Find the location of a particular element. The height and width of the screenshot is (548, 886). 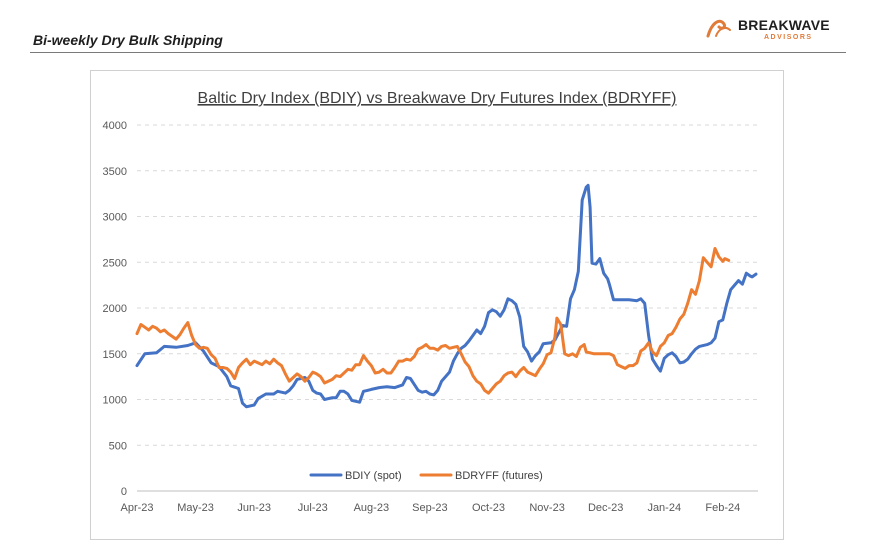

x-tick-label: Nov-23 is located at coordinates (546, 508).